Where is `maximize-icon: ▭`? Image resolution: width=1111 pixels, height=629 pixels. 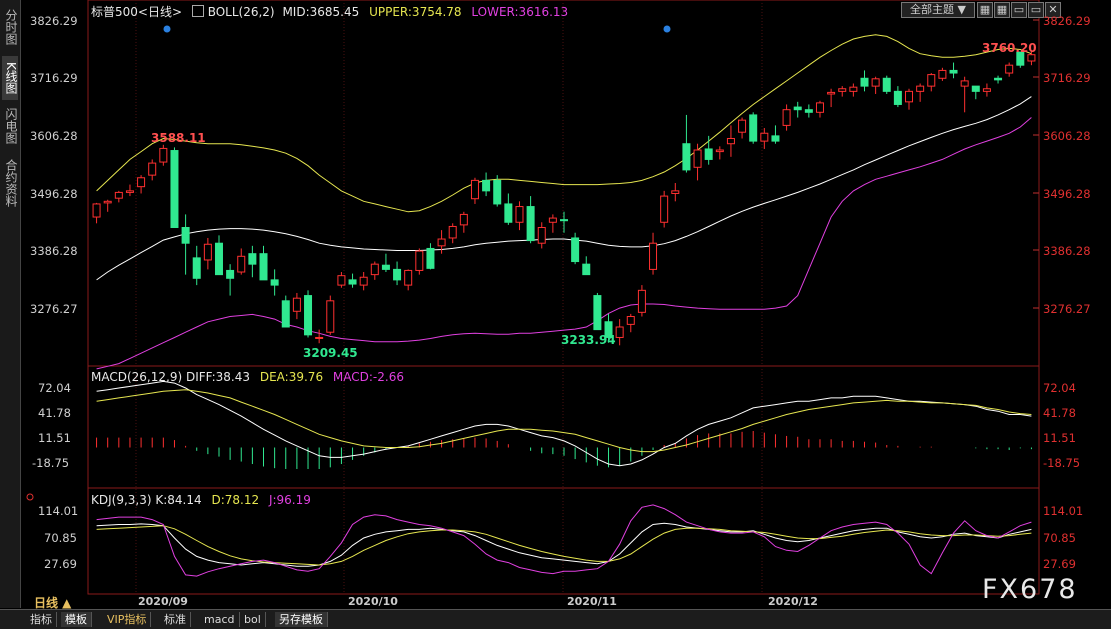 maximize-icon: ▭ is located at coordinates (1036, 10).